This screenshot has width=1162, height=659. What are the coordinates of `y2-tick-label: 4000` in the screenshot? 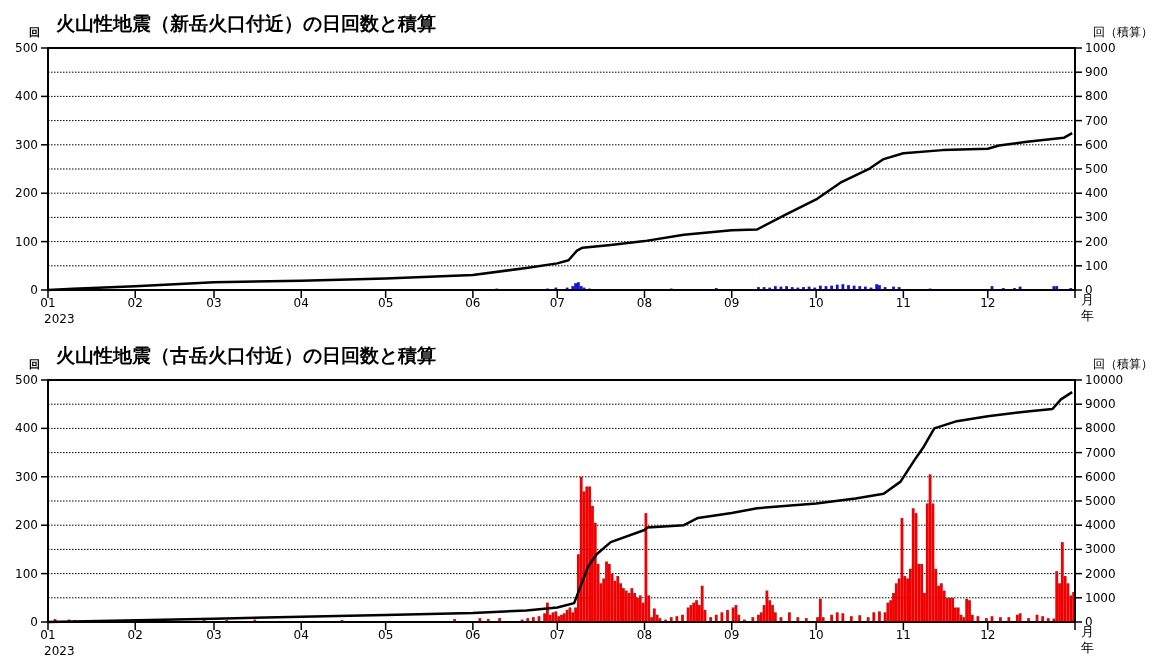 It's located at (1100, 525).